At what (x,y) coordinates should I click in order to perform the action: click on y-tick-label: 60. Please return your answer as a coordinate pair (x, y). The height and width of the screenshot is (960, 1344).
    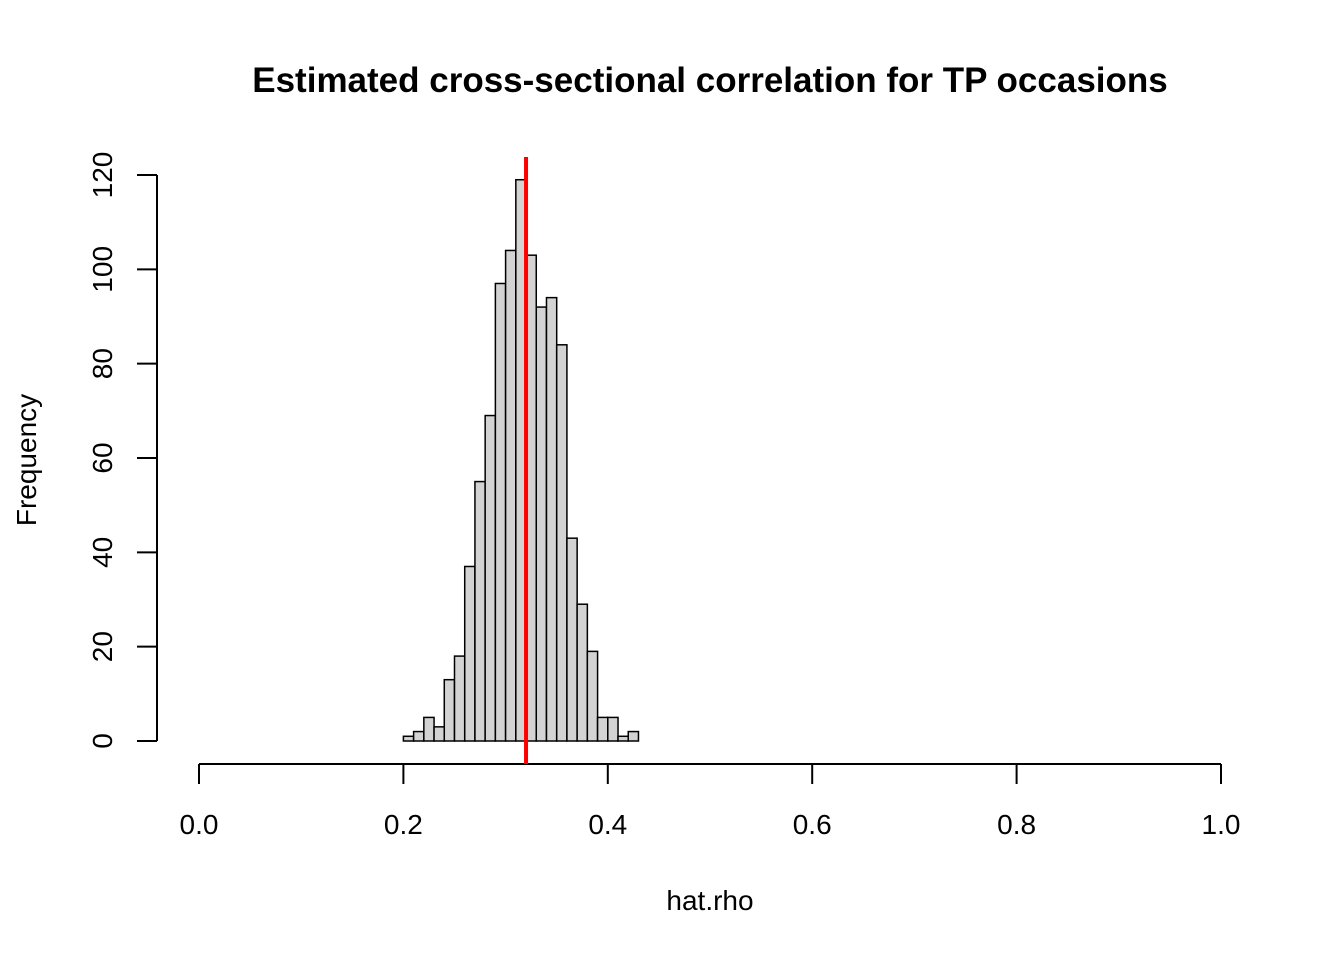
    Looking at the image, I should click on (102, 457).